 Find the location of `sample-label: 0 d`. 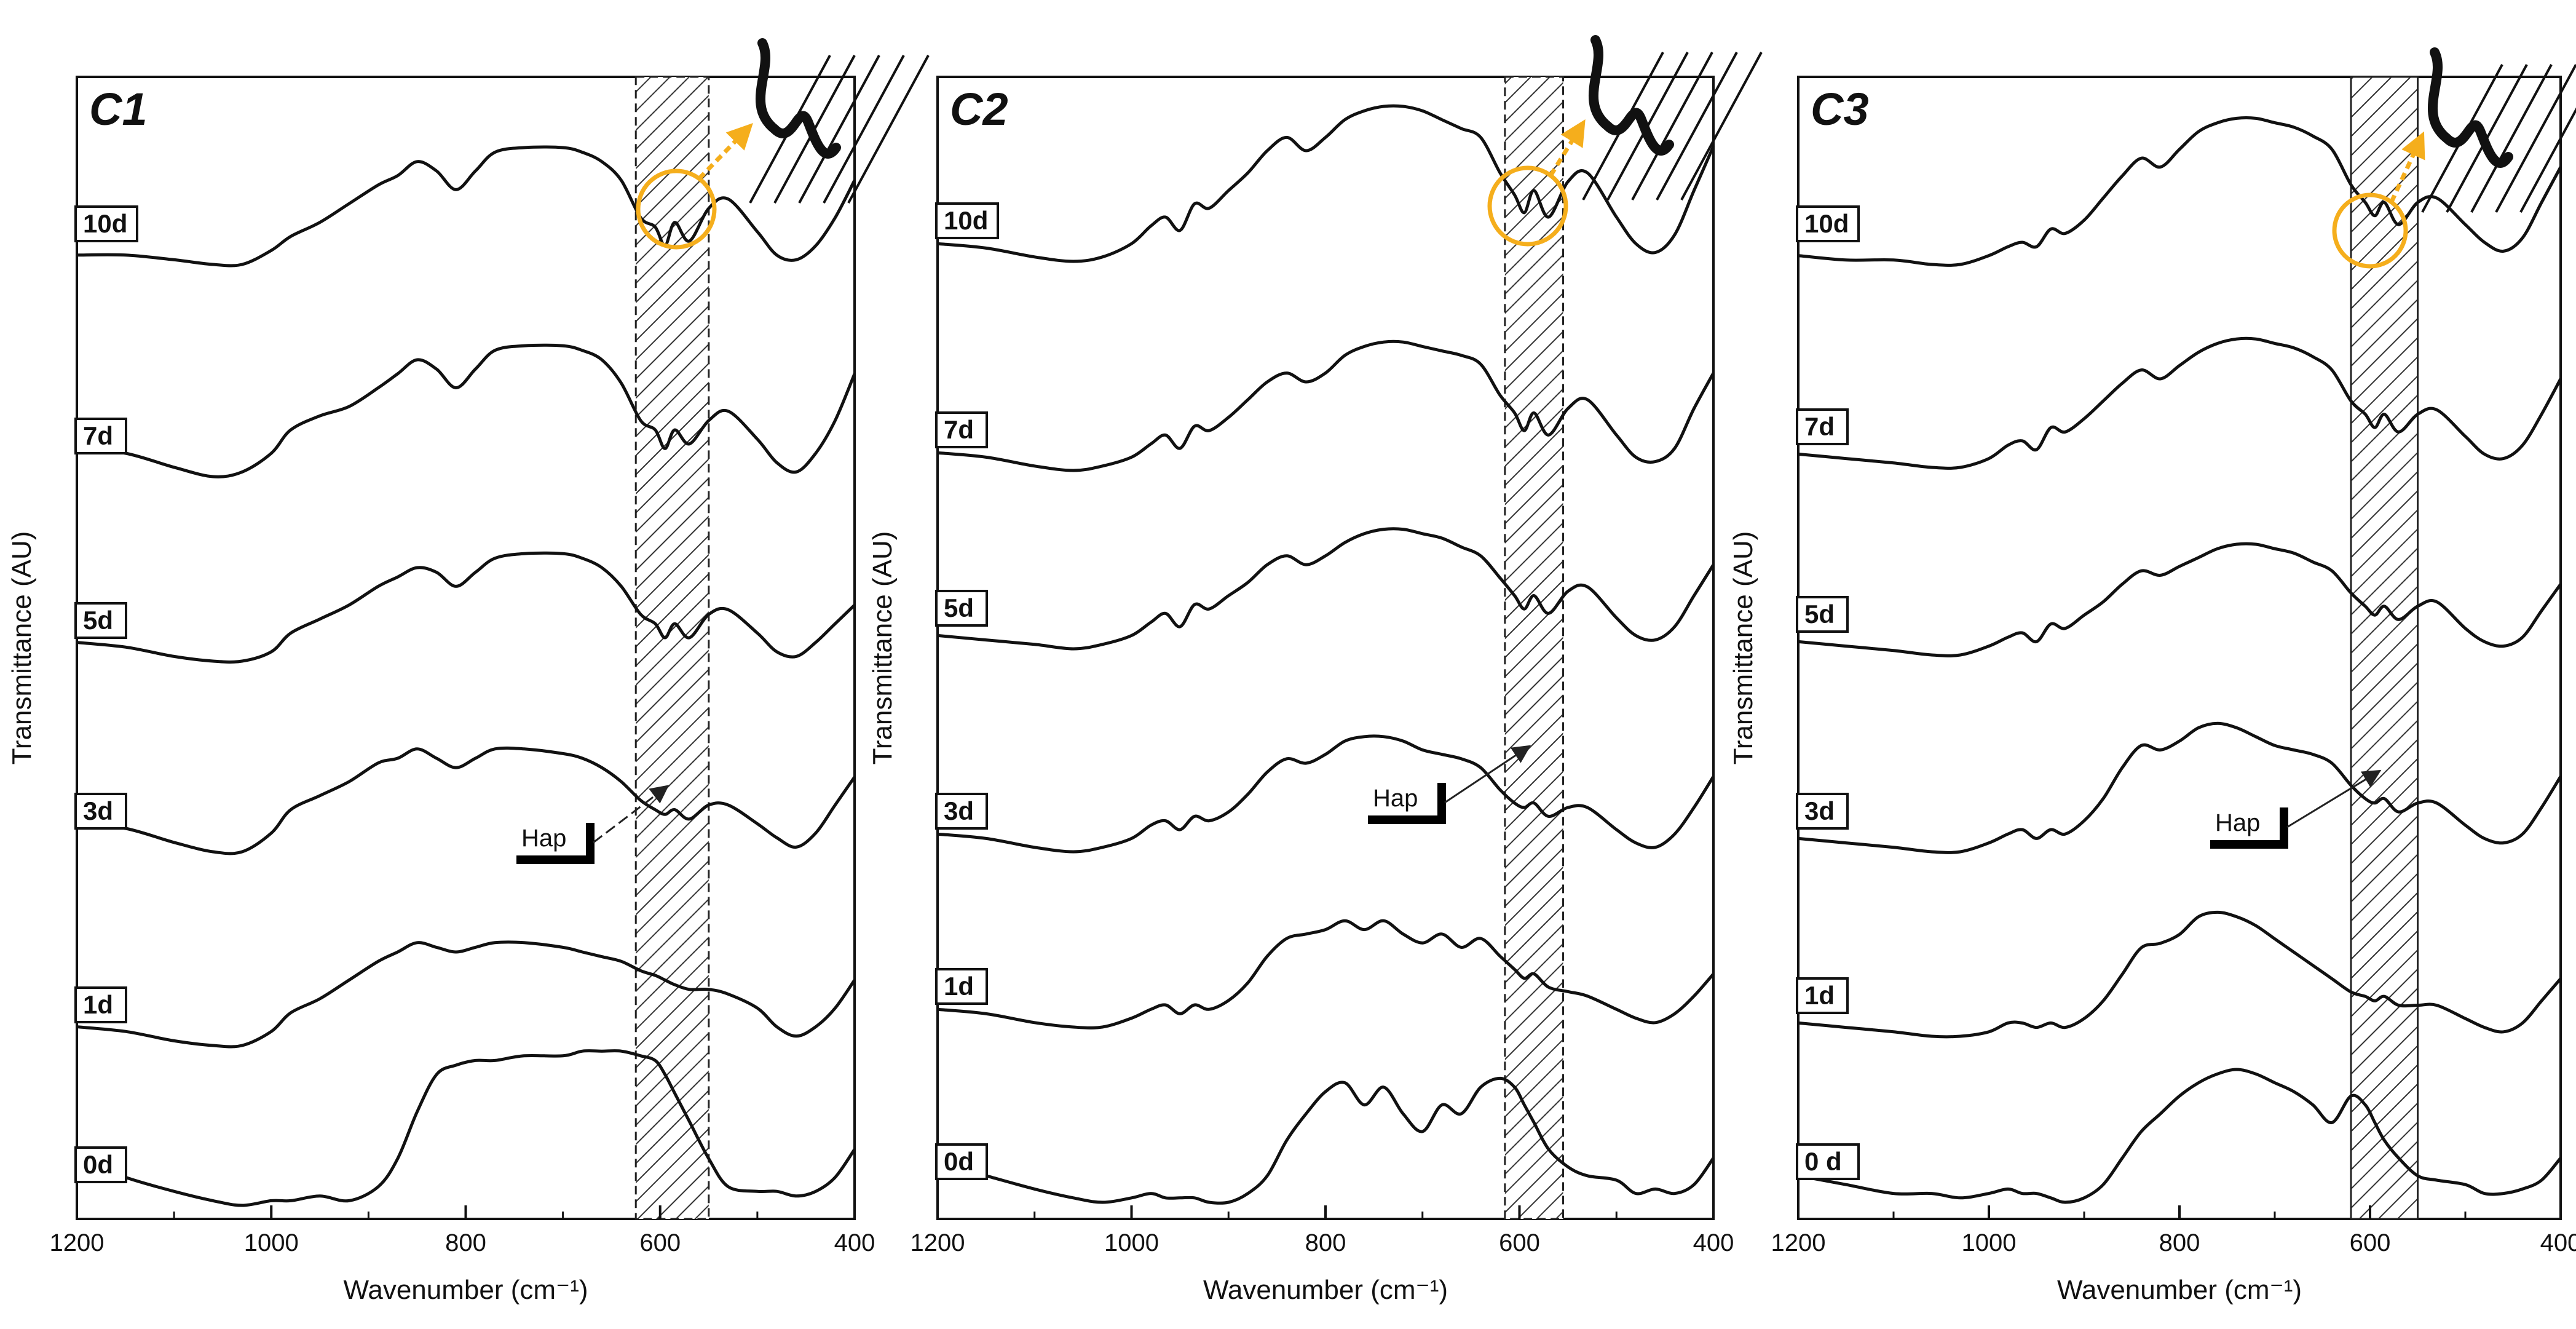

sample-label: 0 d is located at coordinates (1823, 1161).